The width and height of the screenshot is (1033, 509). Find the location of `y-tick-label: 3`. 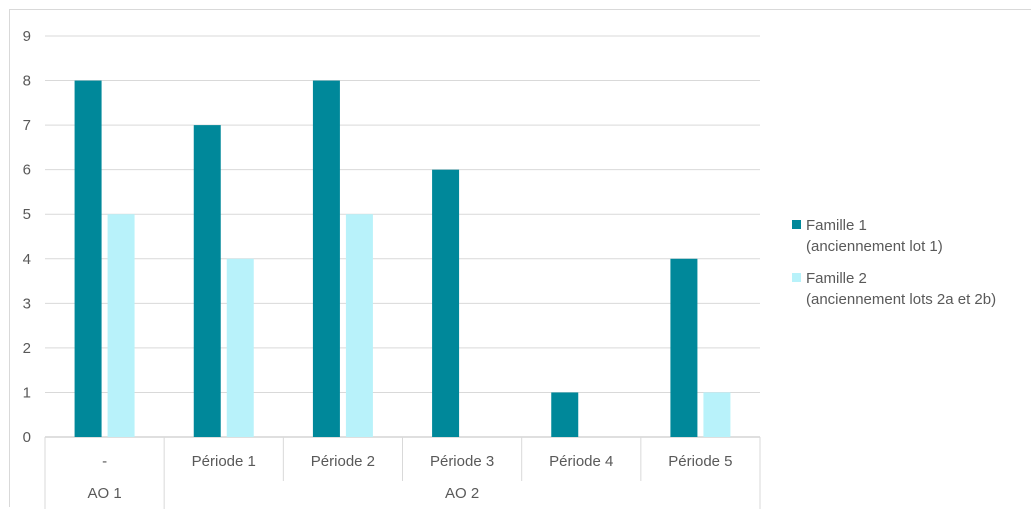

y-tick-label: 3 is located at coordinates (27, 303).